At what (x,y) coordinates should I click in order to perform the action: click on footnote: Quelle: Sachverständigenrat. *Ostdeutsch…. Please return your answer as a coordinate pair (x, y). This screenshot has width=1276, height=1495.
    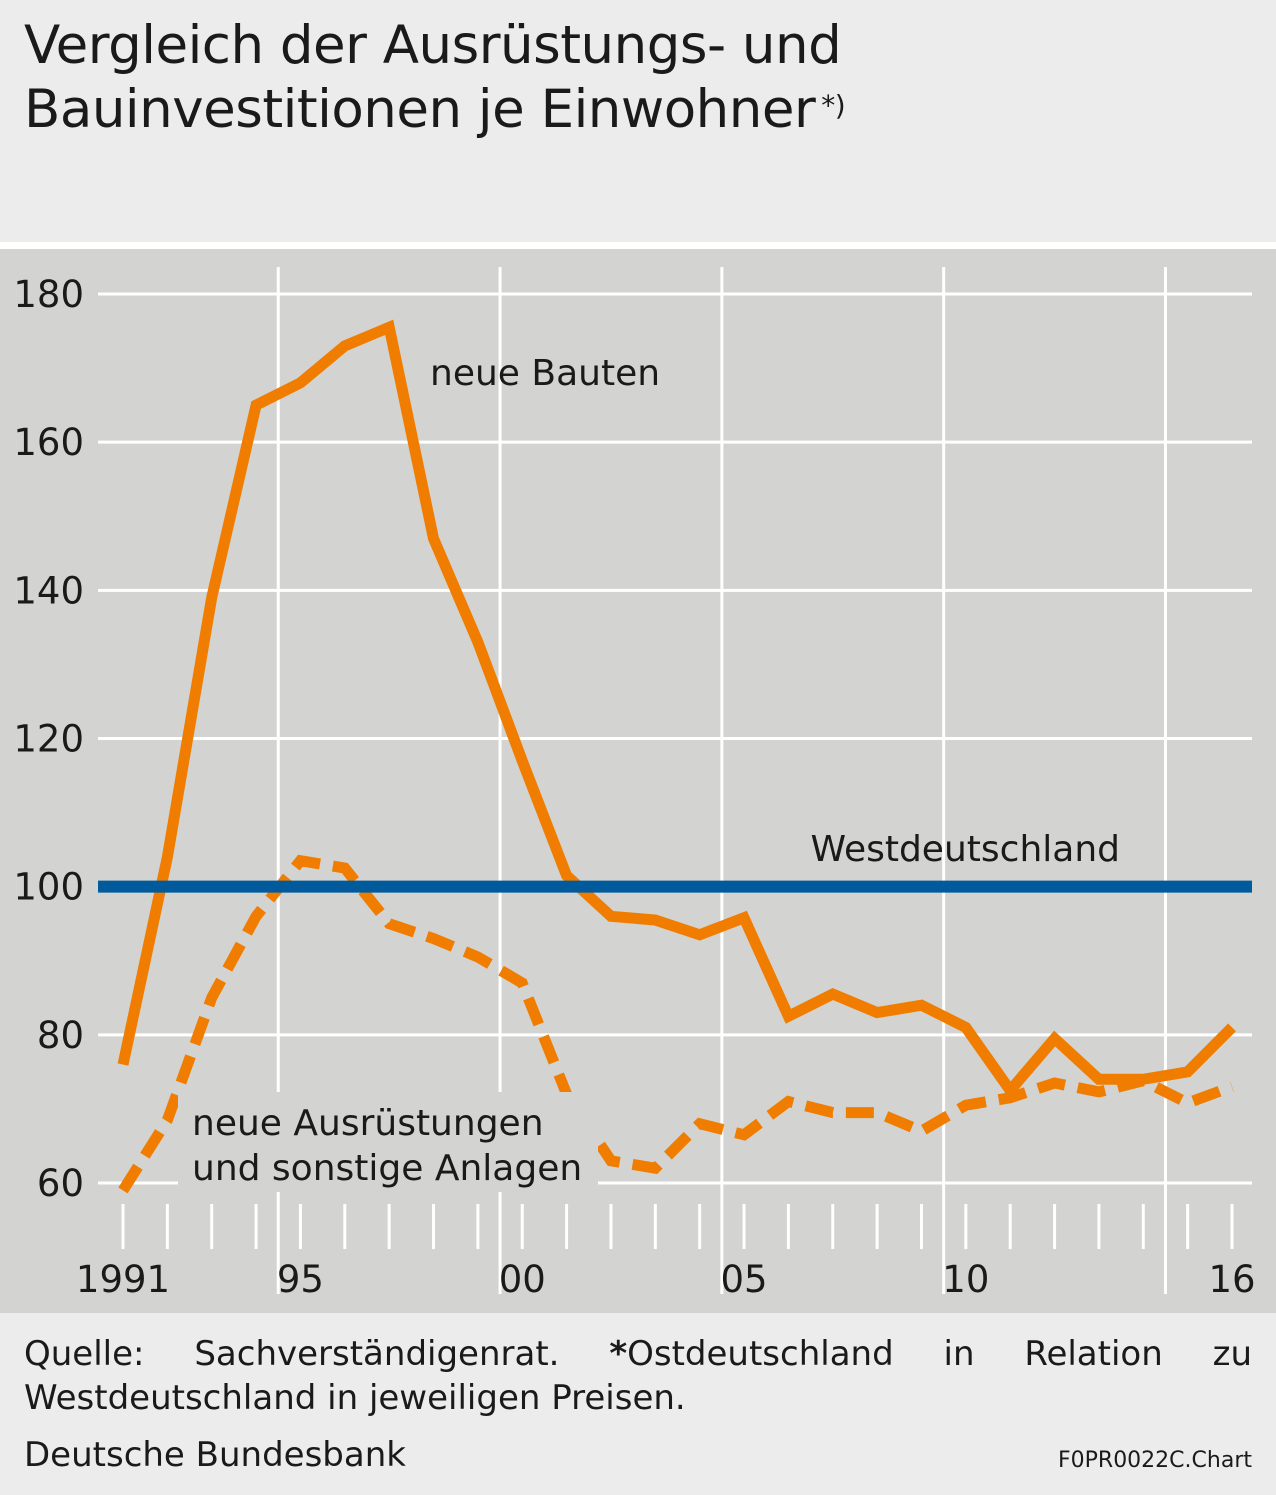
    Looking at the image, I should click on (638, 1376).